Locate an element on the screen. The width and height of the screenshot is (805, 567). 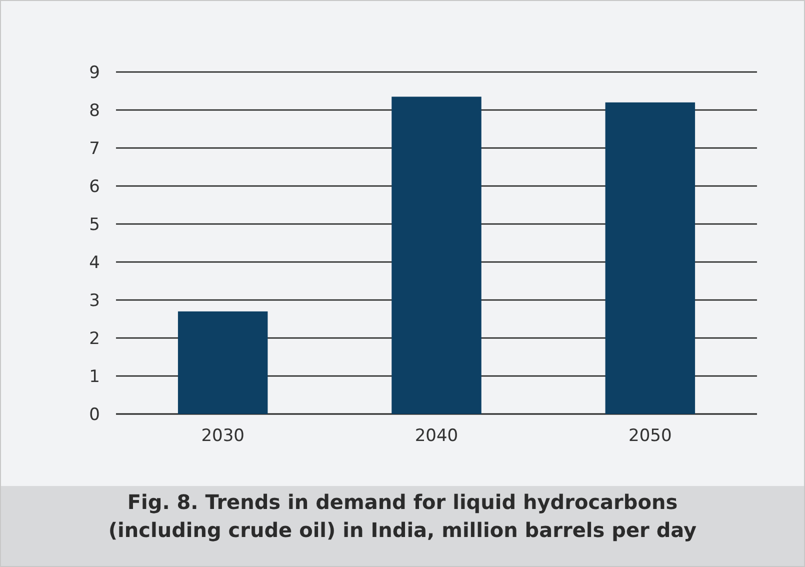
y-tick-label: 7 is located at coordinates (94, 148).